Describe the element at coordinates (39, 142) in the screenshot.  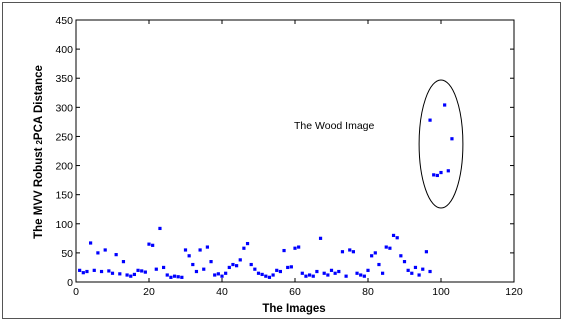
I see `y-axis-label-subscript: 2` at that location.